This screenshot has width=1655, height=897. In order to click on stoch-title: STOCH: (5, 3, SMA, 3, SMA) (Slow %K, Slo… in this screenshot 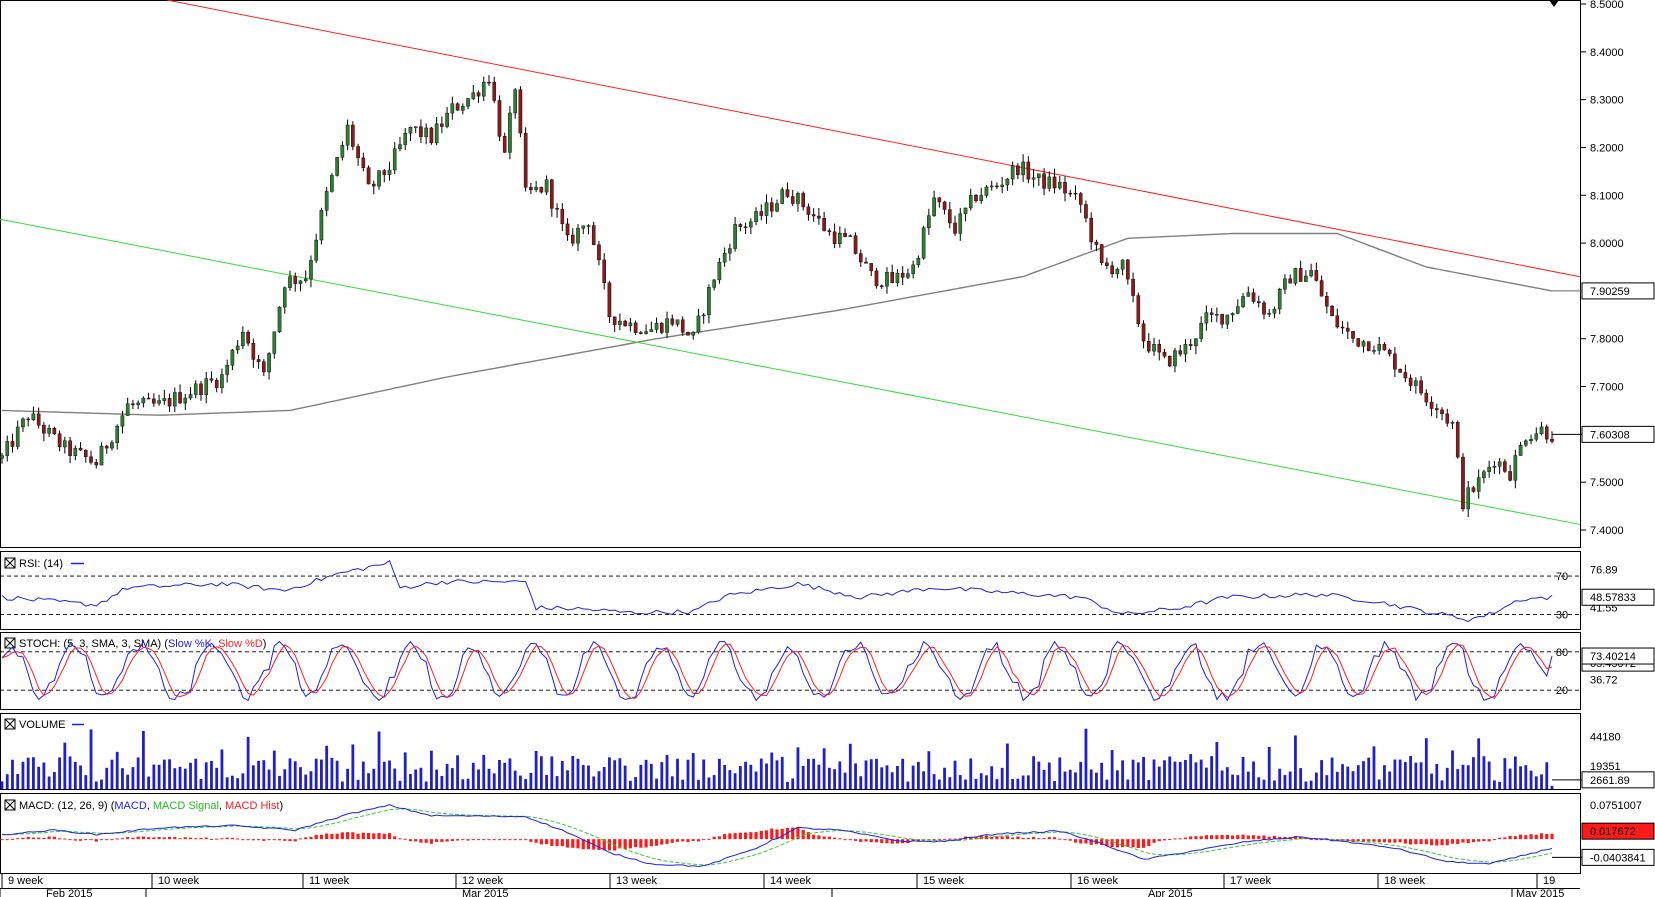, I will do `click(135, 643)`.